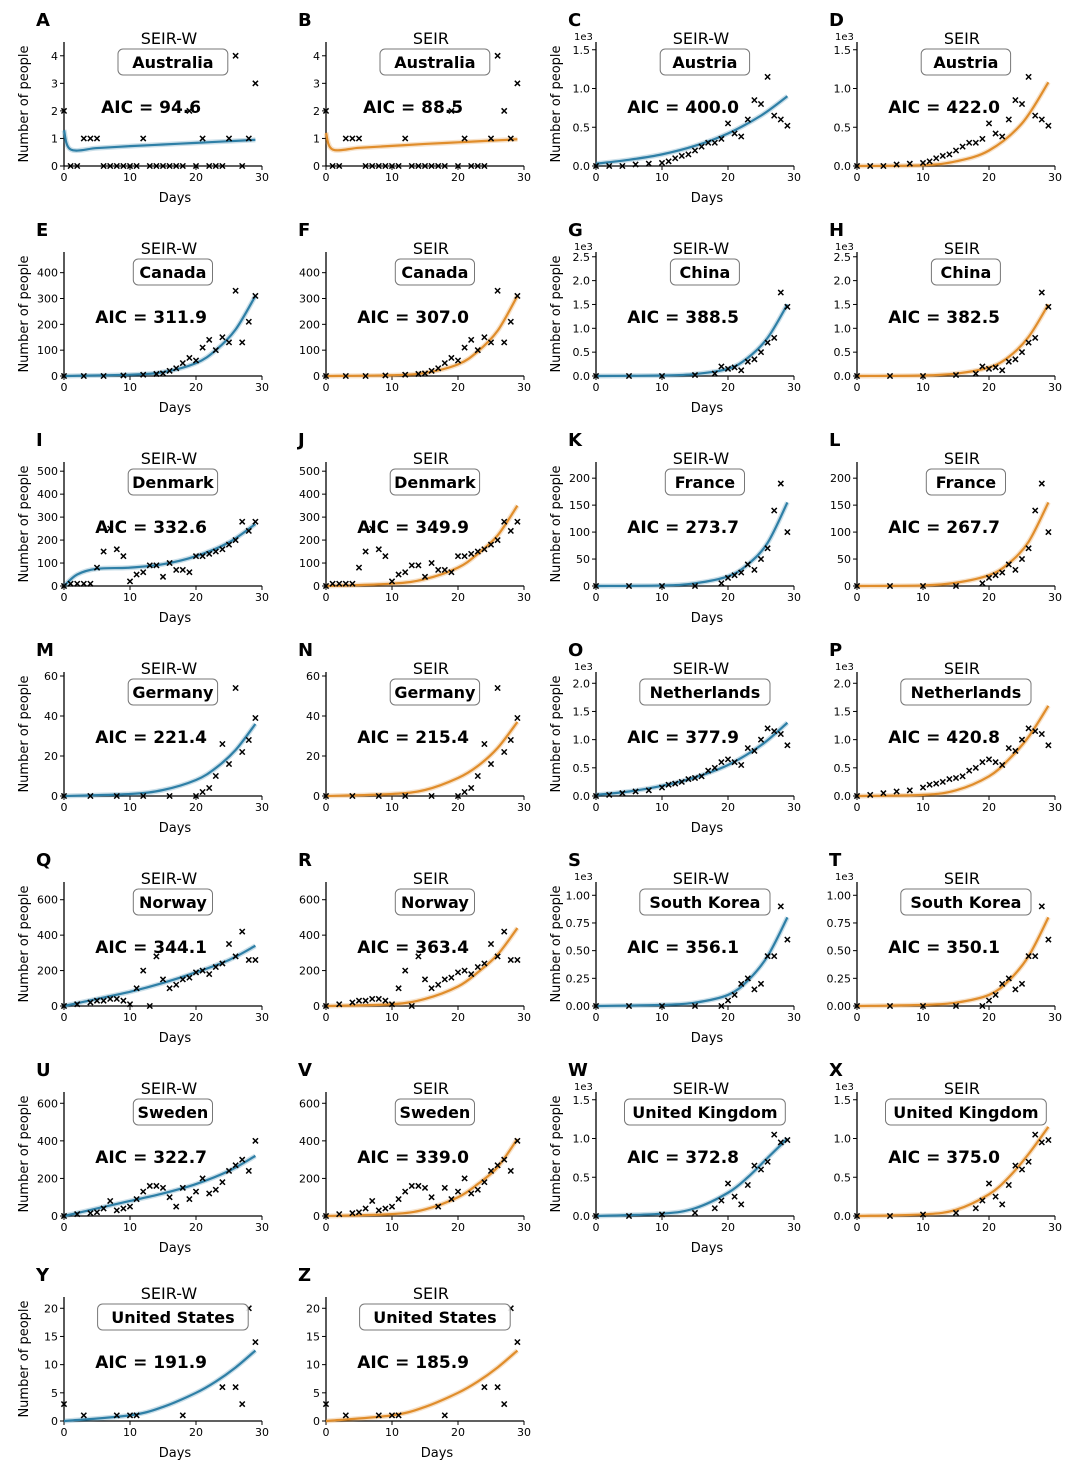  Describe the element at coordinates (840, 532) in the screenshot. I see `y-tick-label: 100` at that location.